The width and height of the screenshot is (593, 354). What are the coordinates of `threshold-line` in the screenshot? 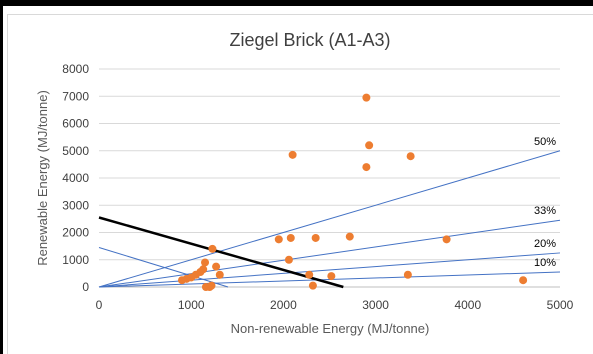 It's located at (221, 252).